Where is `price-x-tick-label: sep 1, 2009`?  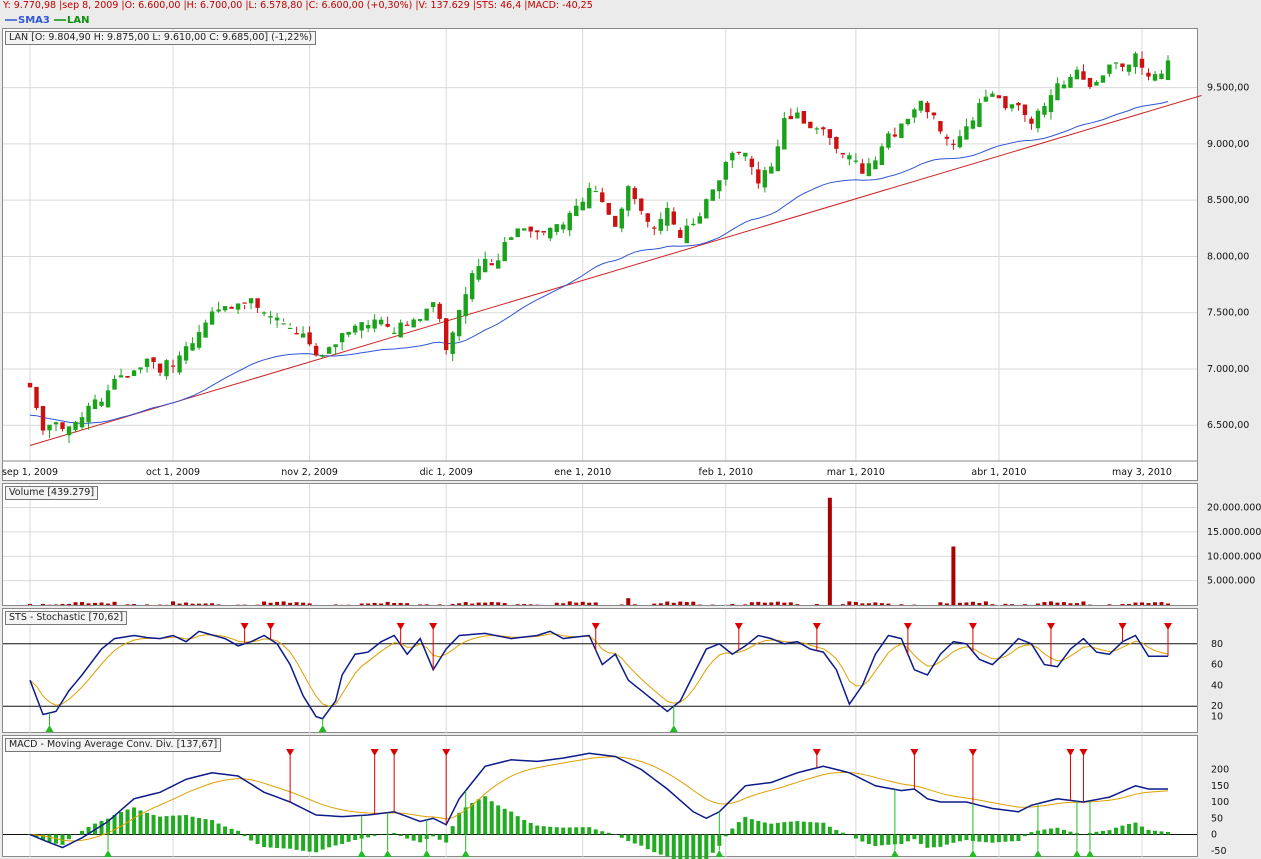 price-x-tick-label: sep 1, 2009 is located at coordinates (30, 472).